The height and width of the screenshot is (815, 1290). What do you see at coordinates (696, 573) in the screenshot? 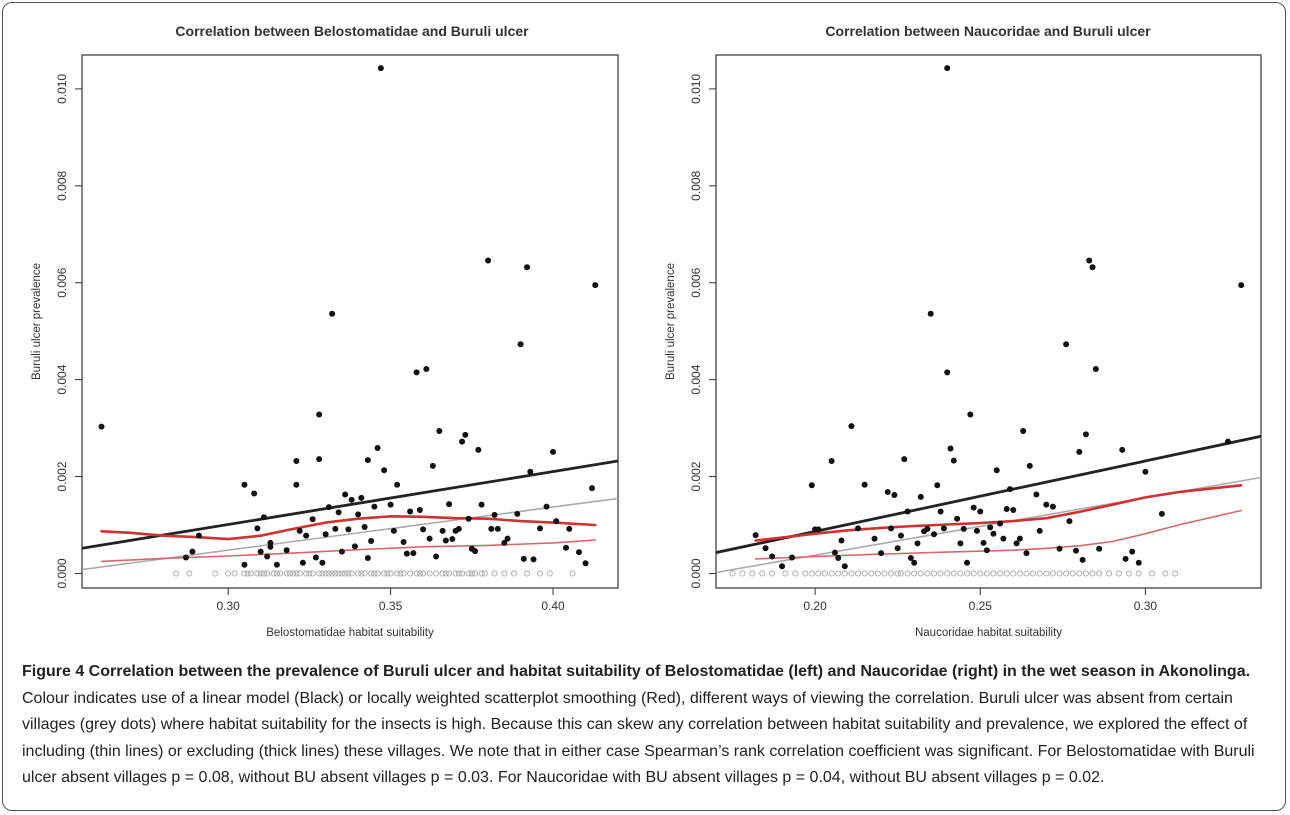
I see `y-tick-label: 0.000` at bounding box center [696, 573].